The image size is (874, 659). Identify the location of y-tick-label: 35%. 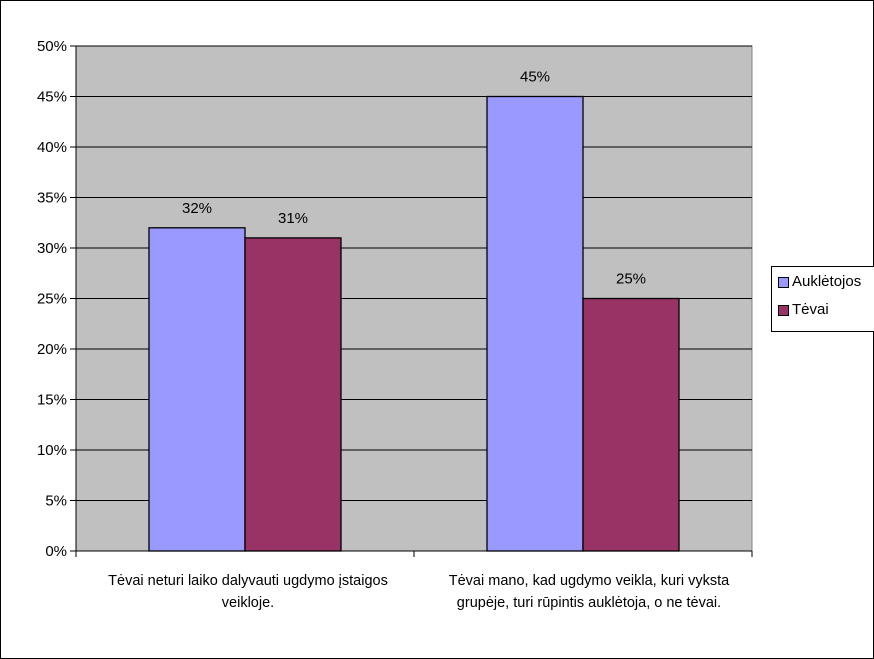
(52, 198).